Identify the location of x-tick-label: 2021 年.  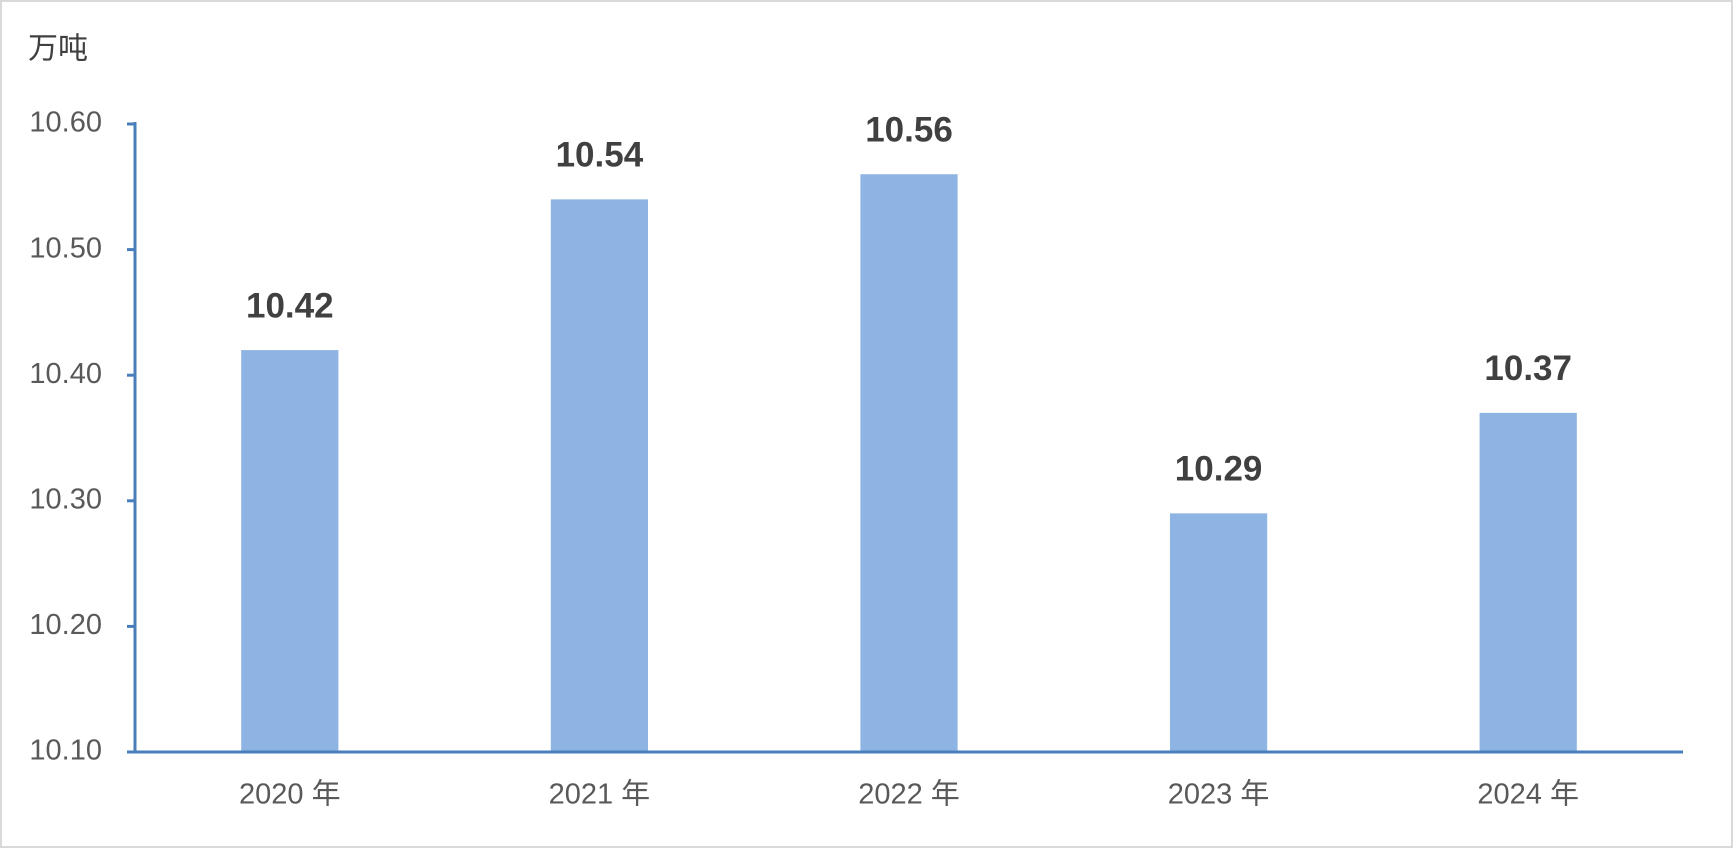
(600, 794).